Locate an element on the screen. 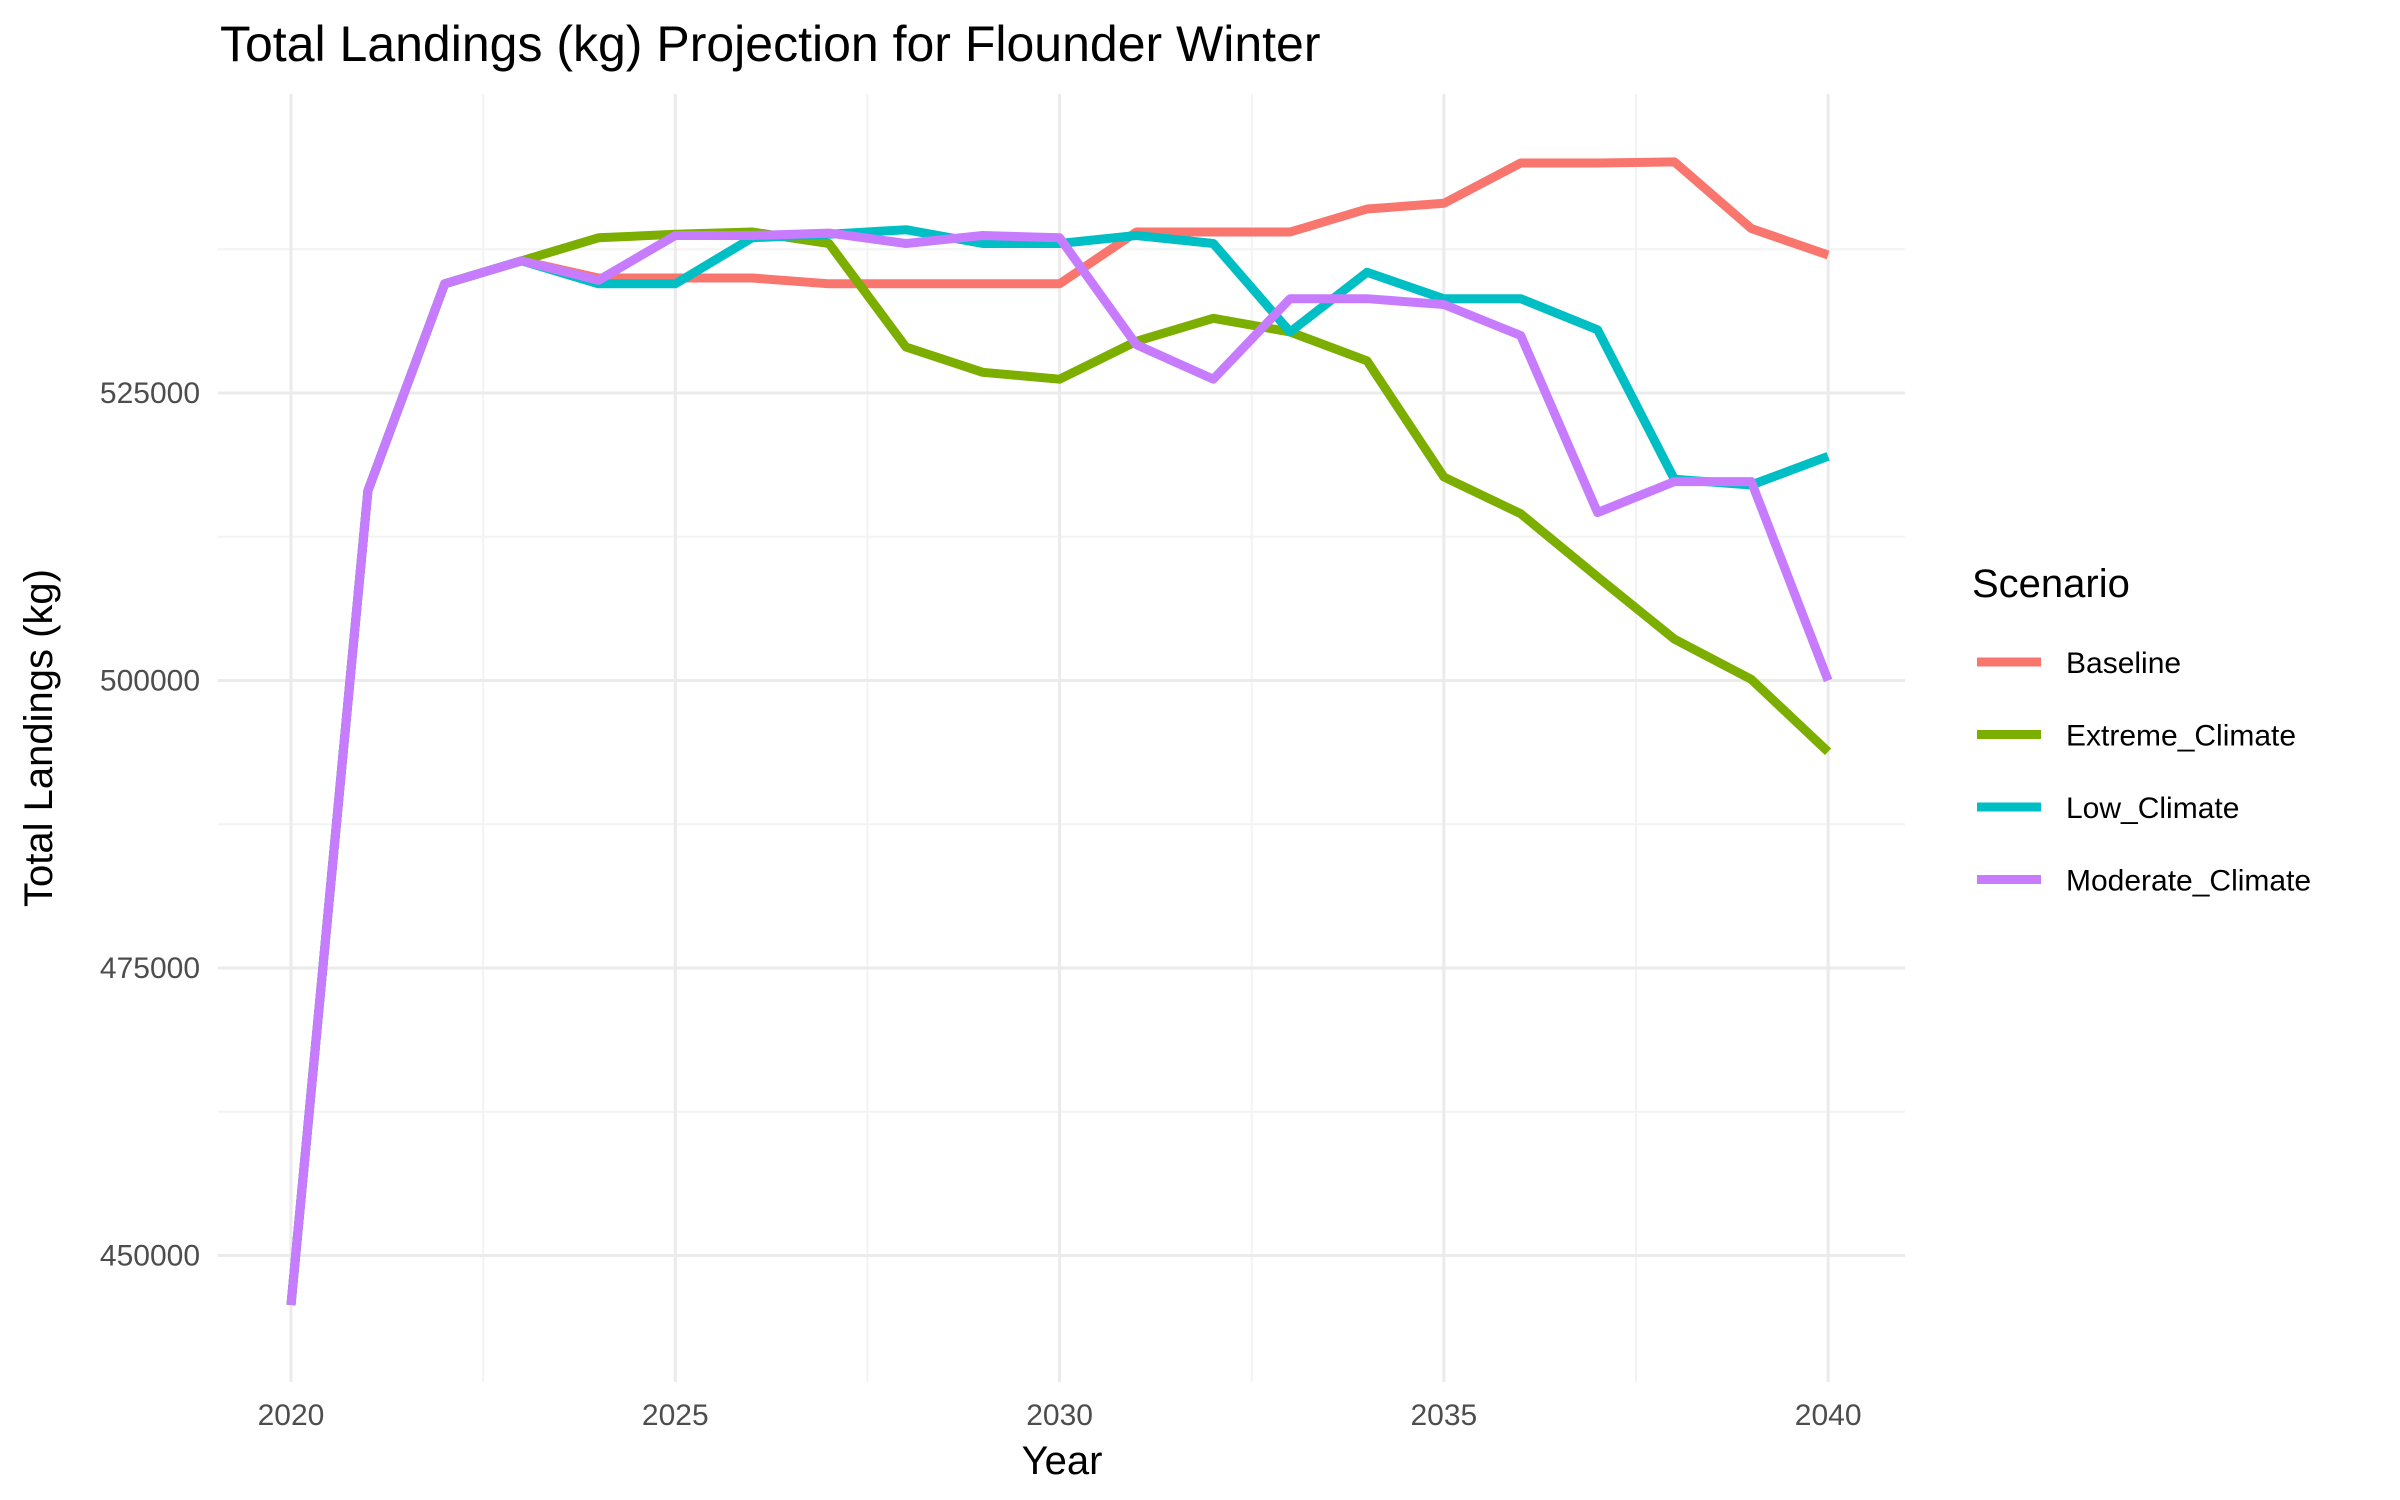  x-tick-label: 2030 is located at coordinates (1059, 1415).